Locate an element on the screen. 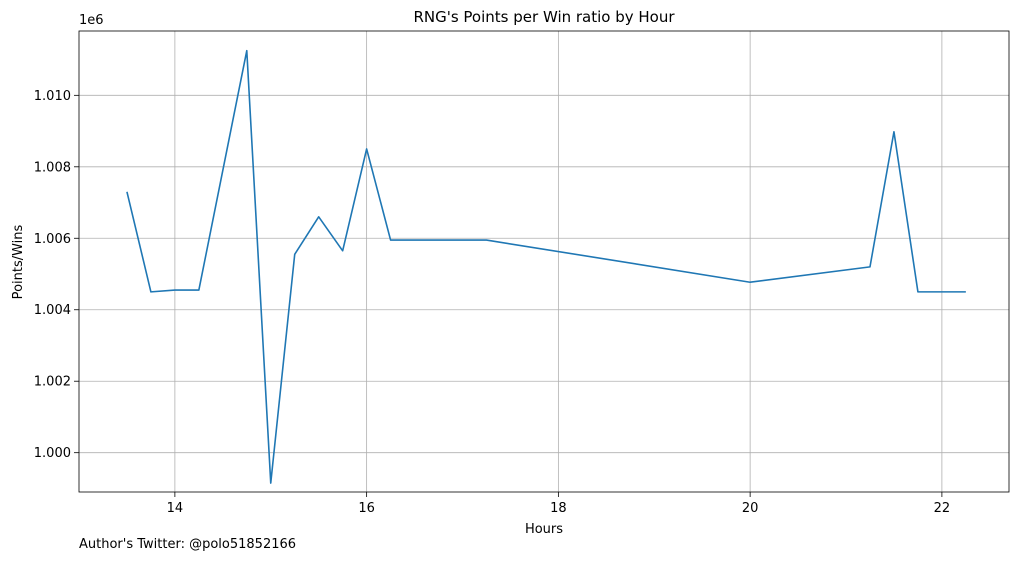 This screenshot has width=1019, height=562. y-tick-label: 1.010 is located at coordinates (52, 96).